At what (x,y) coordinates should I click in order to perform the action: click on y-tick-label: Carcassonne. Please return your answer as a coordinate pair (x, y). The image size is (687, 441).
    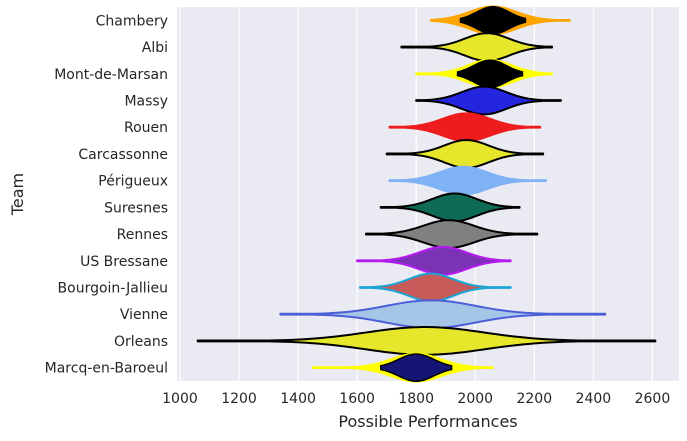
    Looking at the image, I should click on (123, 155).